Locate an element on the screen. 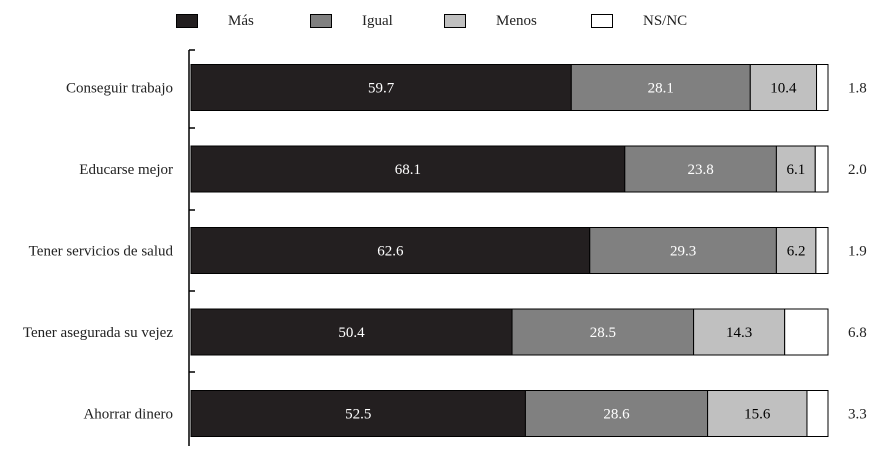  category-label: Conseguir trabajo is located at coordinates (119, 89).